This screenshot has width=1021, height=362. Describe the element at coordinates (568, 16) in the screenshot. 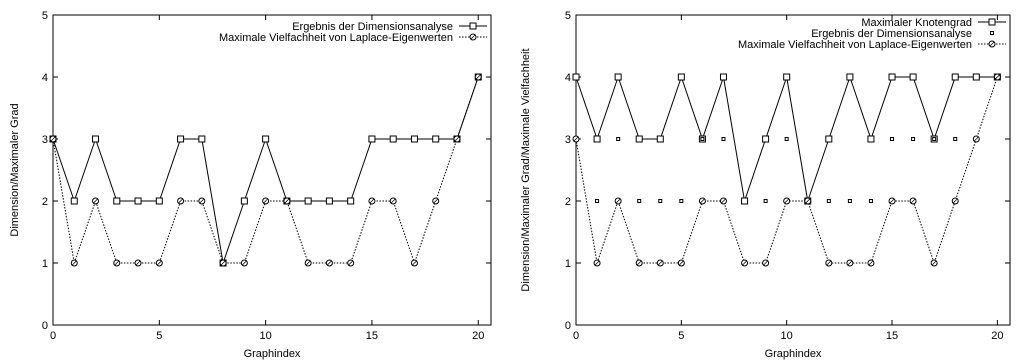

I see `y-tick-label: 5` at that location.